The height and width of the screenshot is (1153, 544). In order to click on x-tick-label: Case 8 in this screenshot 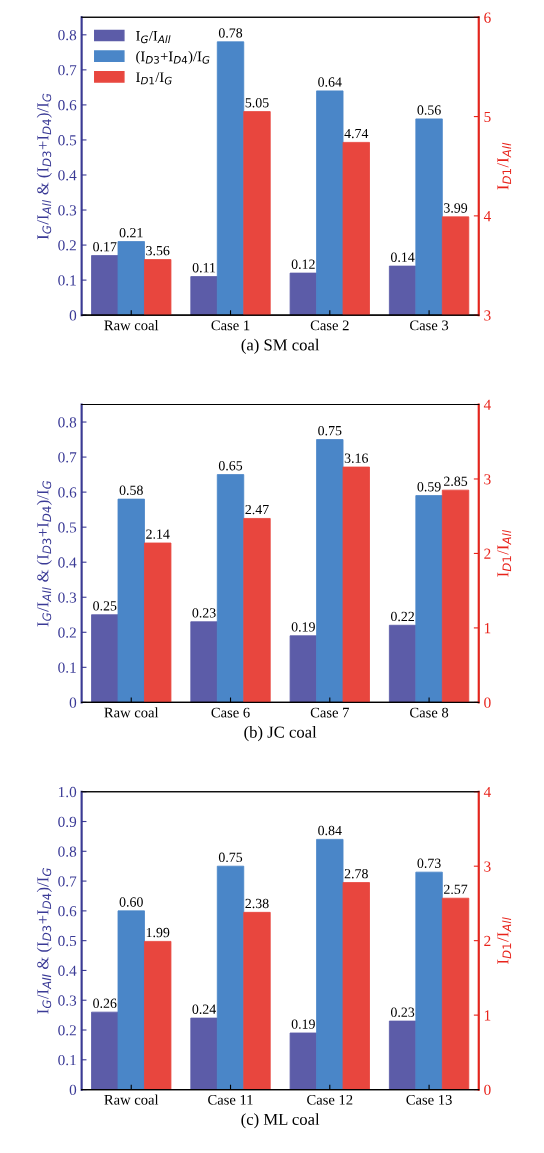, I will do `click(429, 712)`.